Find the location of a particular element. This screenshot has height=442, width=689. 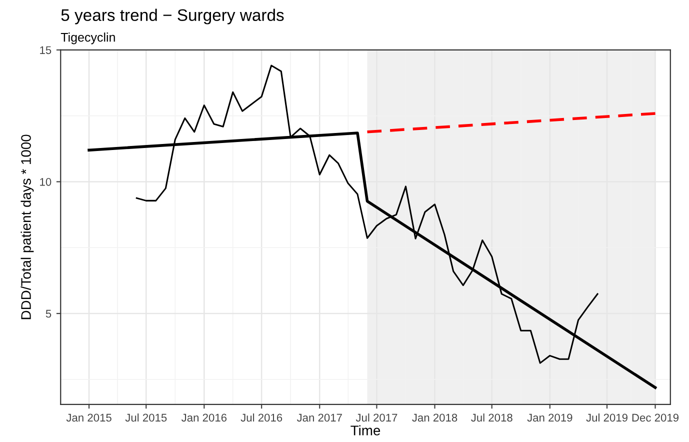

x-tick-label: Jul 2015 is located at coordinates (146, 417).